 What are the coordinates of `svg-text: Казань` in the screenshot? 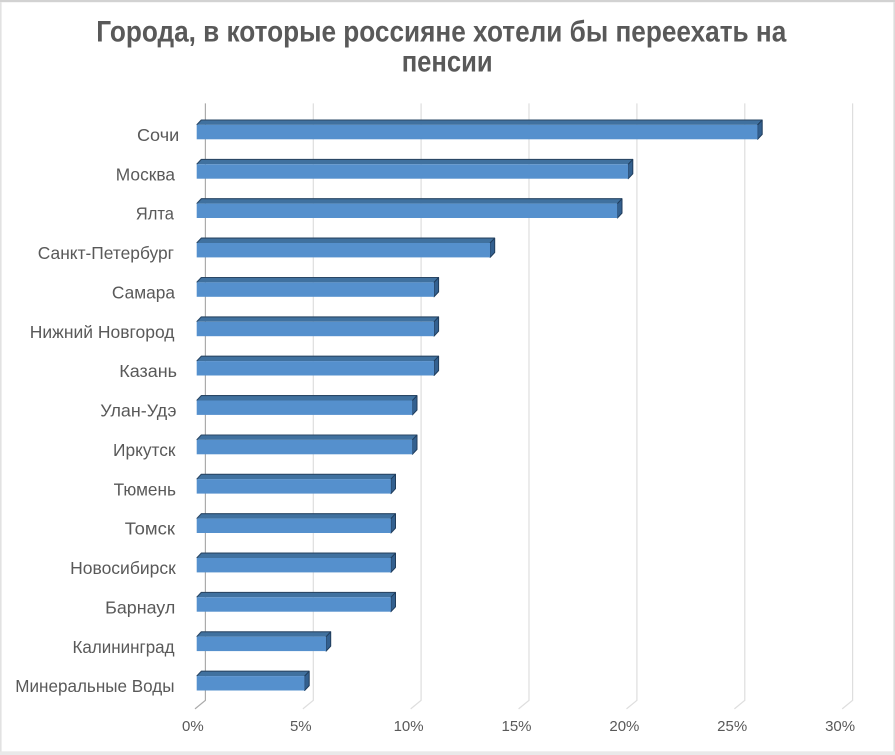 It's located at (148, 371).